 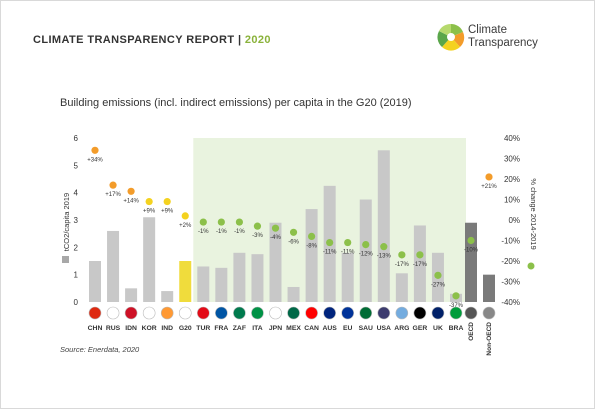 I want to click on y-axis-label: tCO2/capita 2019, so click(x=66, y=222).